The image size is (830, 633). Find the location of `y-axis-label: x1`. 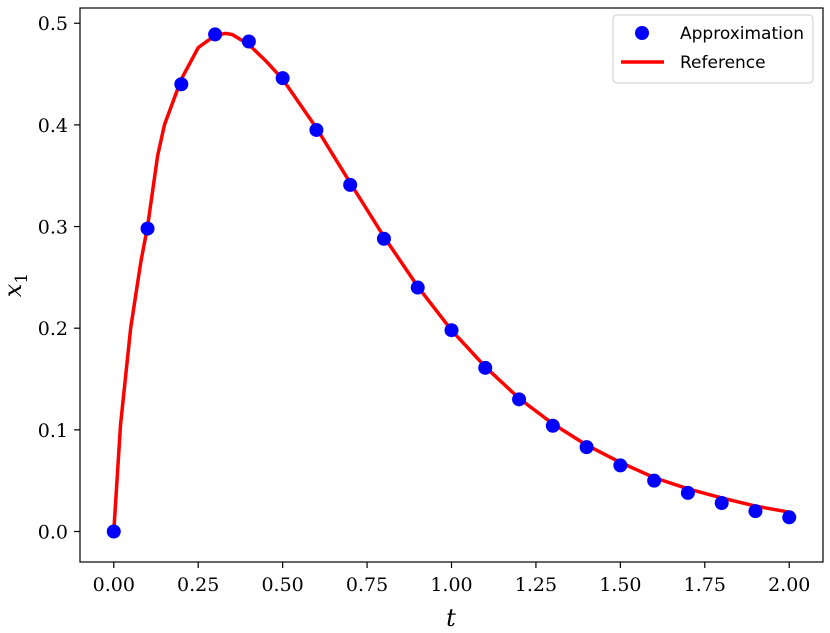

y-axis-label: x1 is located at coordinates (16, 285).